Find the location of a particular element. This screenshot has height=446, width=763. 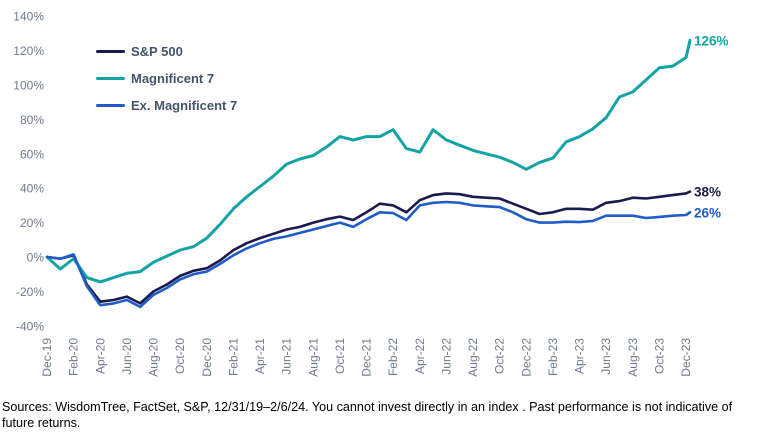

end-value-label-magnificent-7: 126% is located at coordinates (711, 40).